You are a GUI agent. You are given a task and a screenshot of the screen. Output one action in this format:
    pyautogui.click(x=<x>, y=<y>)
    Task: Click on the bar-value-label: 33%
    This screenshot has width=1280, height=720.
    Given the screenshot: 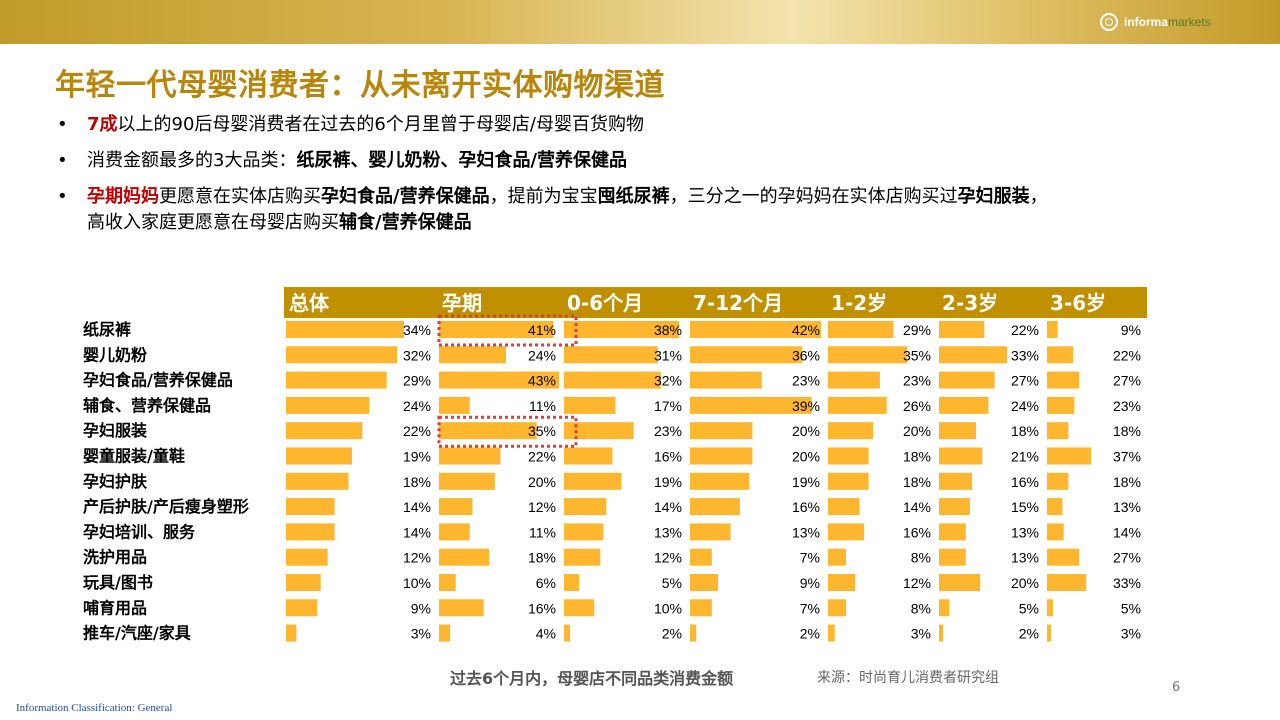 What is the action you would take?
    pyautogui.click(x=1025, y=355)
    